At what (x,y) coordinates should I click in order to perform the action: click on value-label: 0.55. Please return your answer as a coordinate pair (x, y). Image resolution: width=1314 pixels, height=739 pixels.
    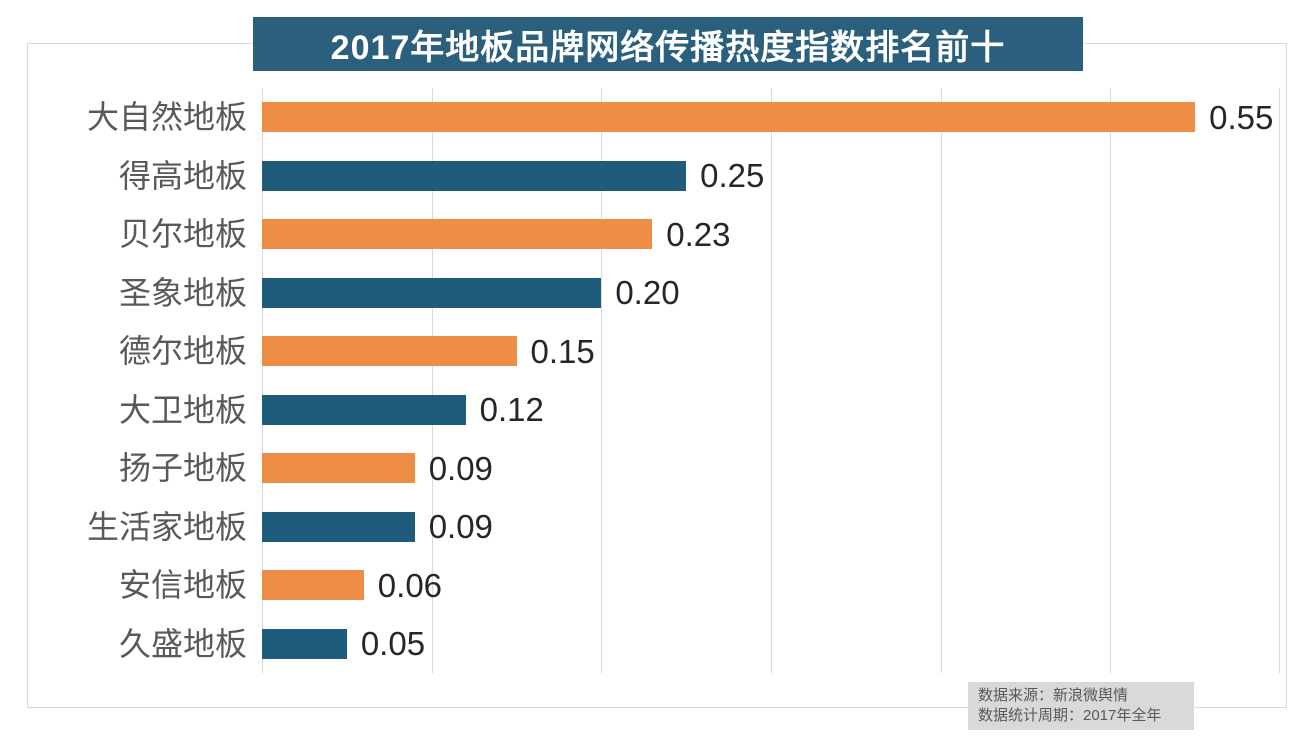
    Looking at the image, I should click on (1241, 117).